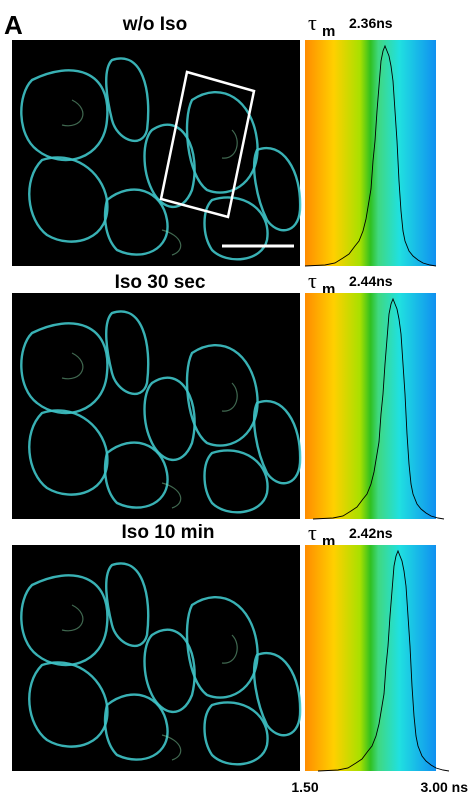  I want to click on row-title: w/o Iso, so click(154, 24).